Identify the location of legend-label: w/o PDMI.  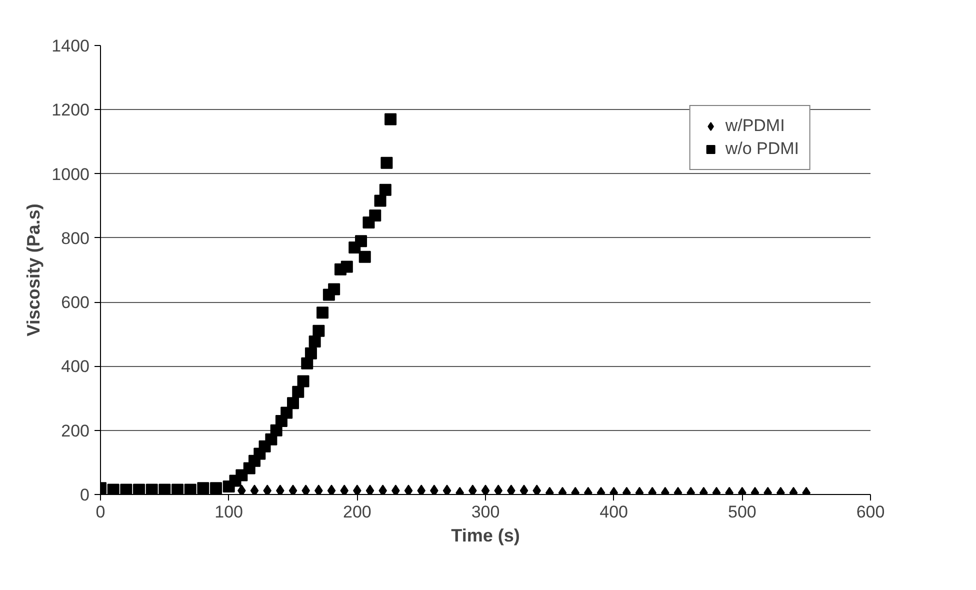
(762, 149).